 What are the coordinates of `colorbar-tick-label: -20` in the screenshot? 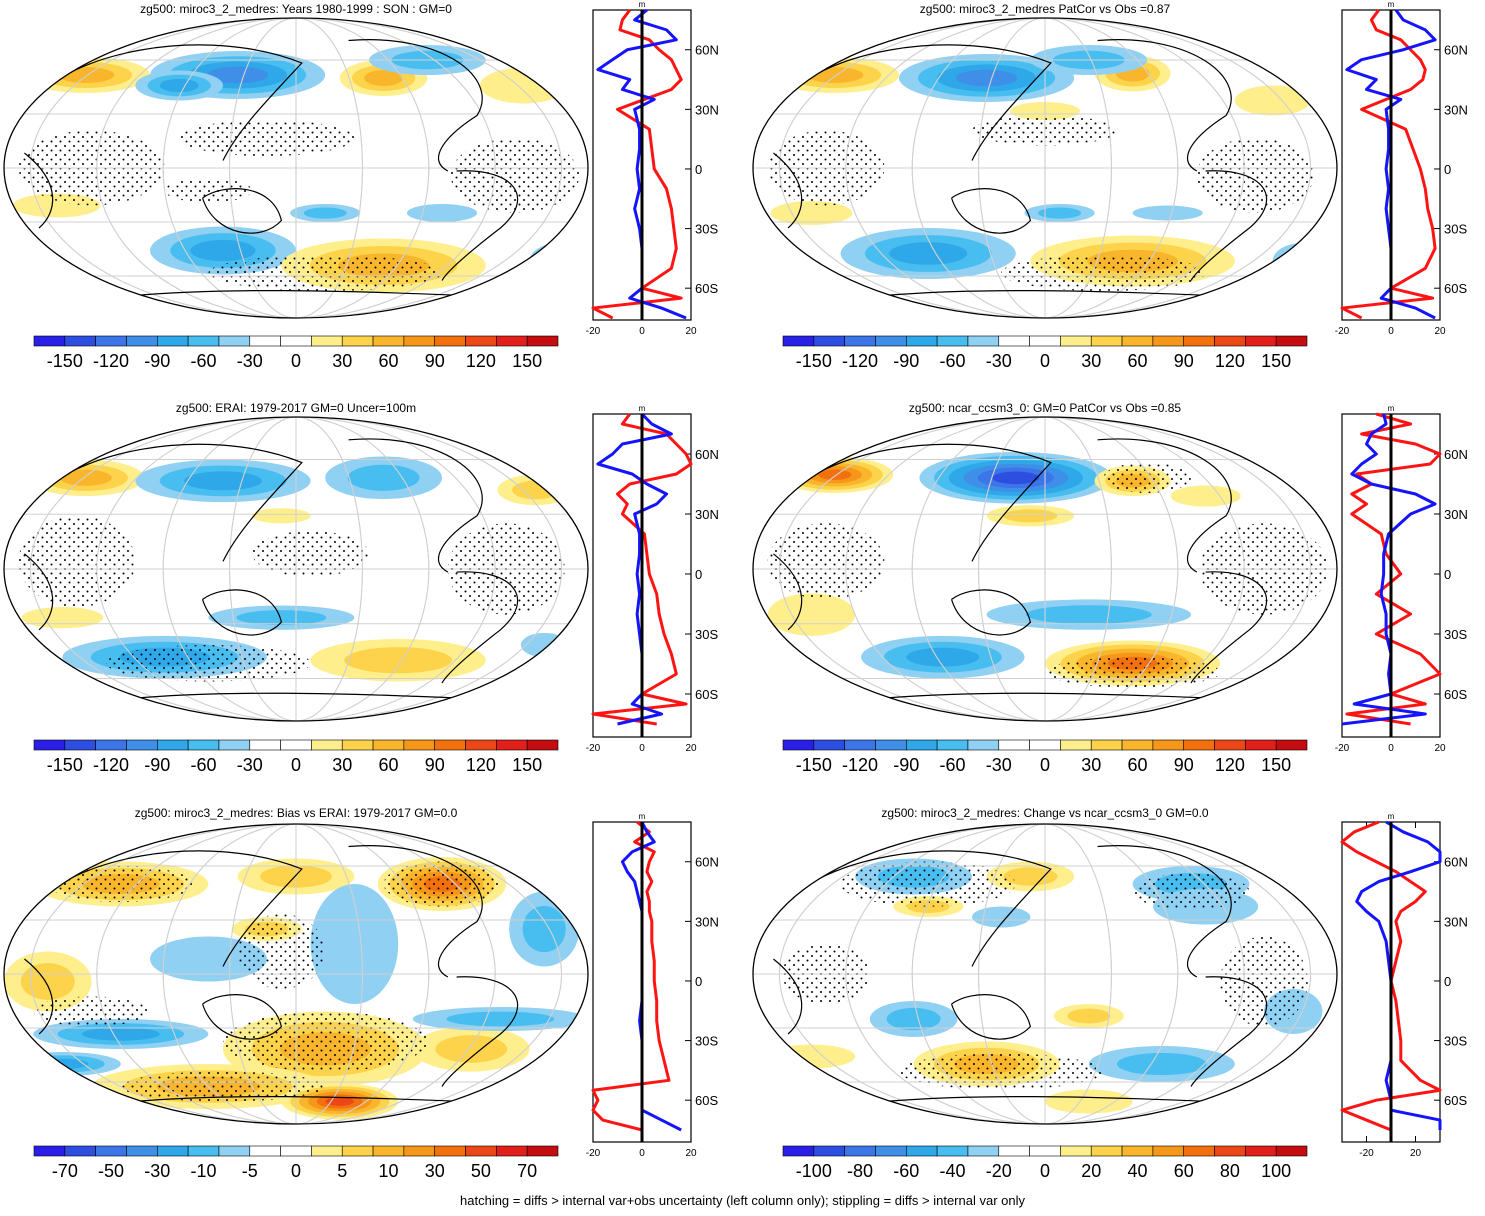 It's located at (999, 1171).